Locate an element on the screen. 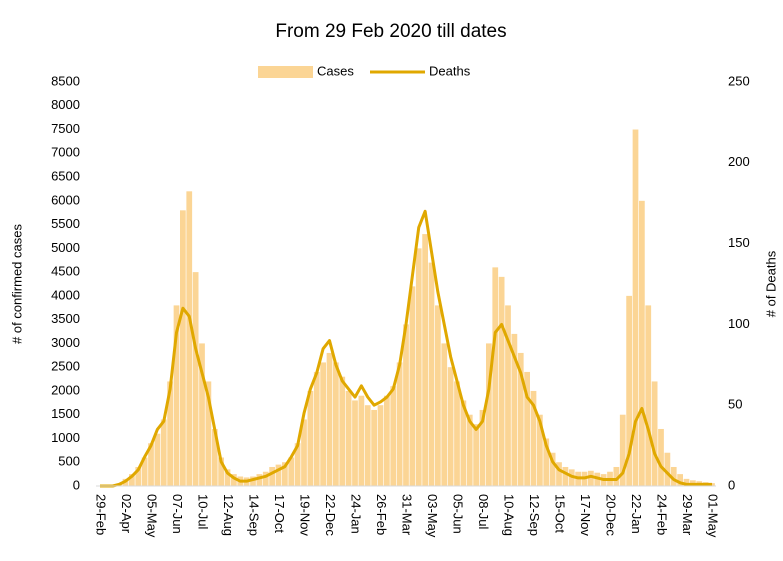 The image size is (783, 561). legend-swatch is located at coordinates (285, 72).